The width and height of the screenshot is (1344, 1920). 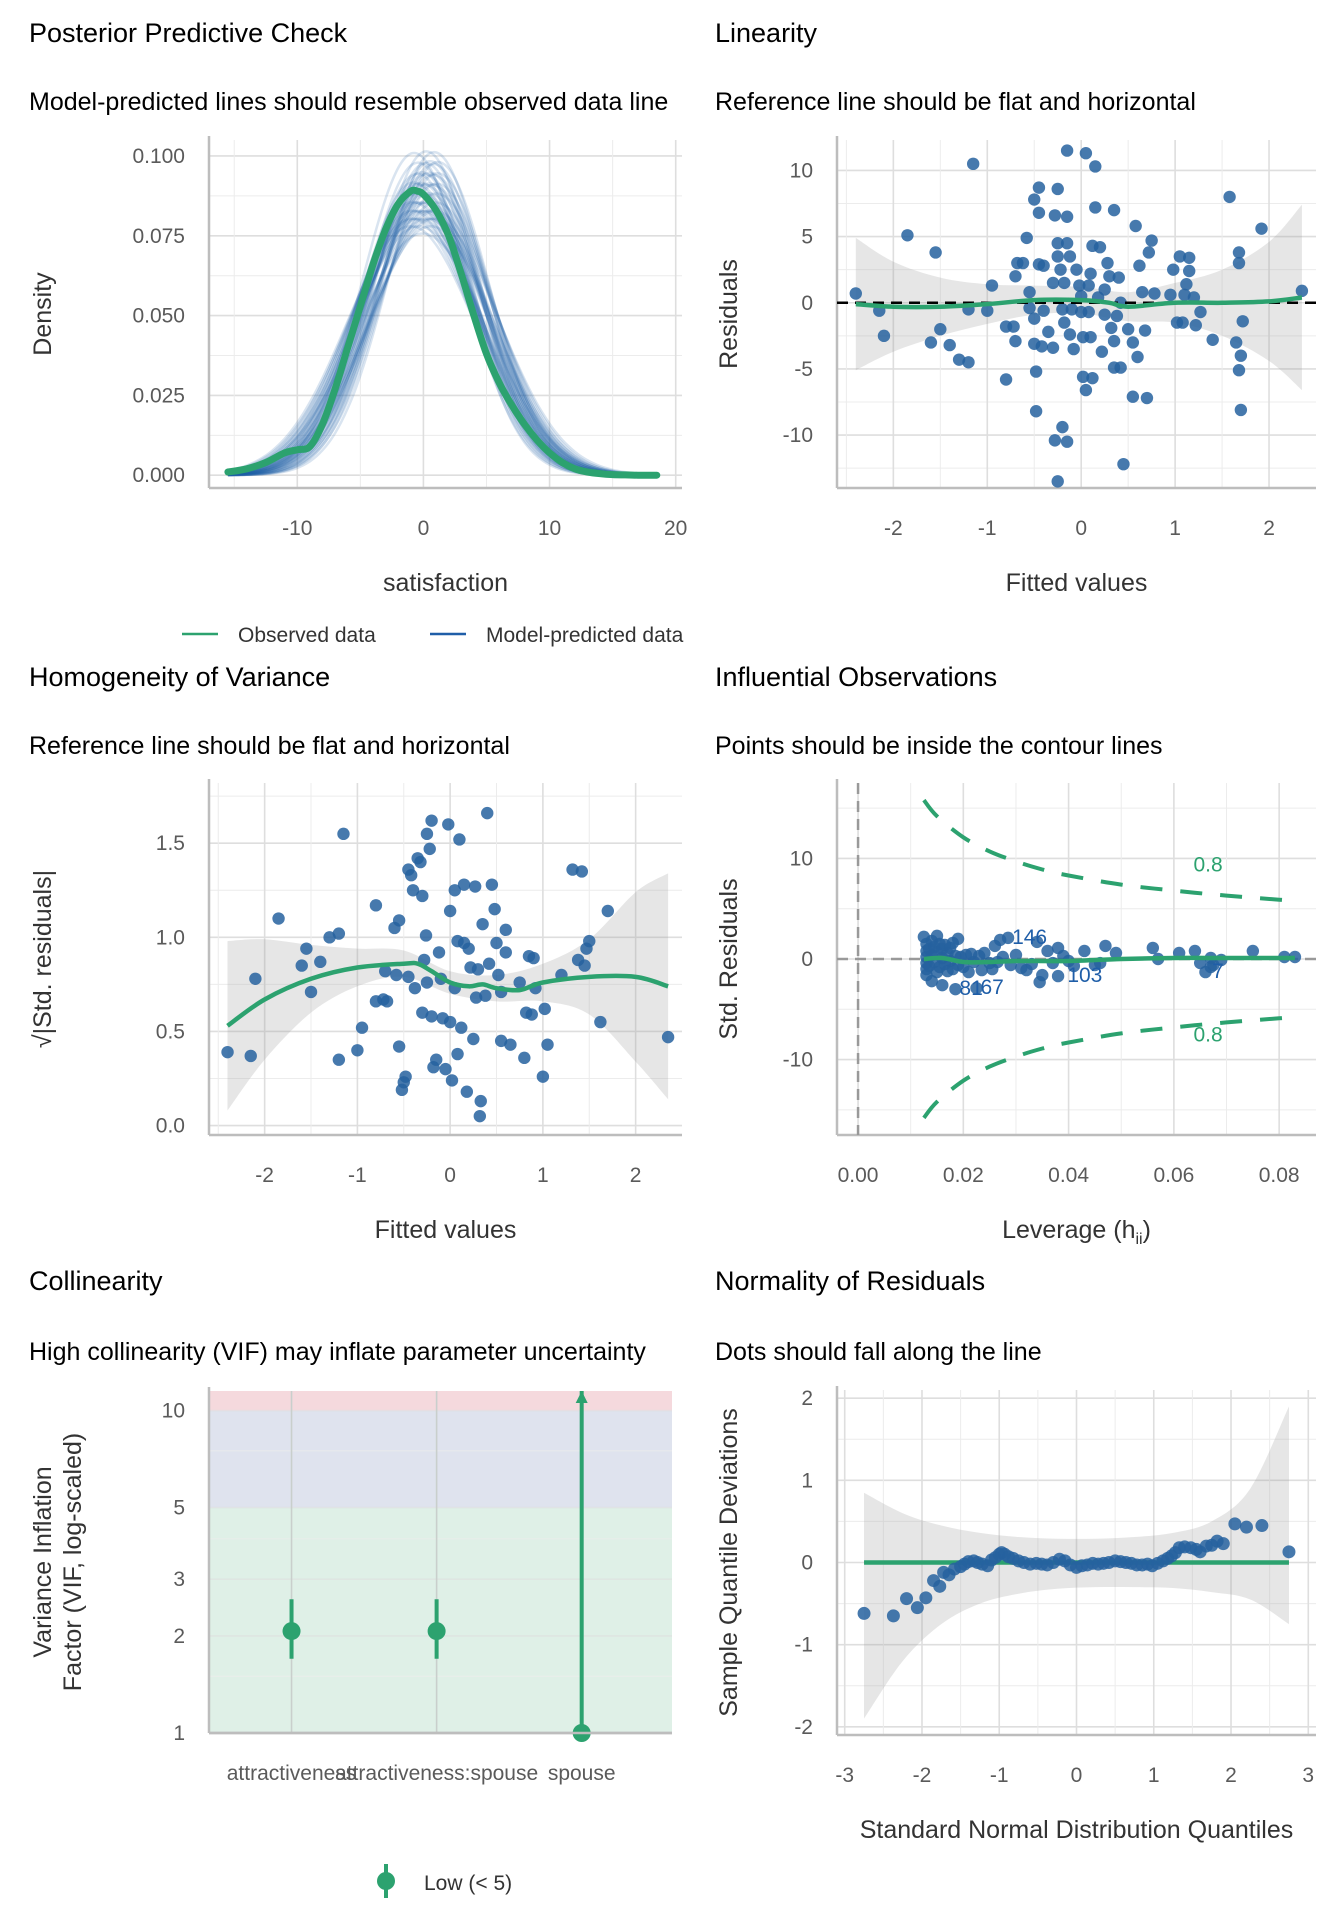 What do you see at coordinates (1147, 1230) in the screenshot?
I see `x-axis-title-end: )` at bounding box center [1147, 1230].